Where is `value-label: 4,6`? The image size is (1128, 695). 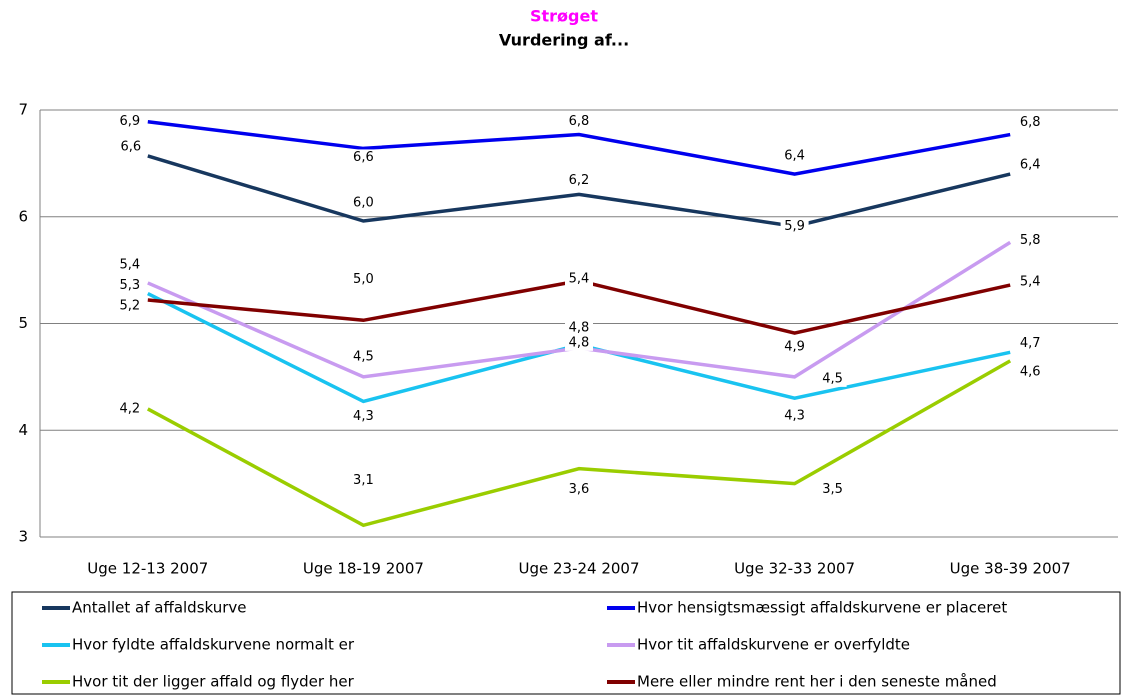
value-label: 4,6 is located at coordinates (1030, 371).